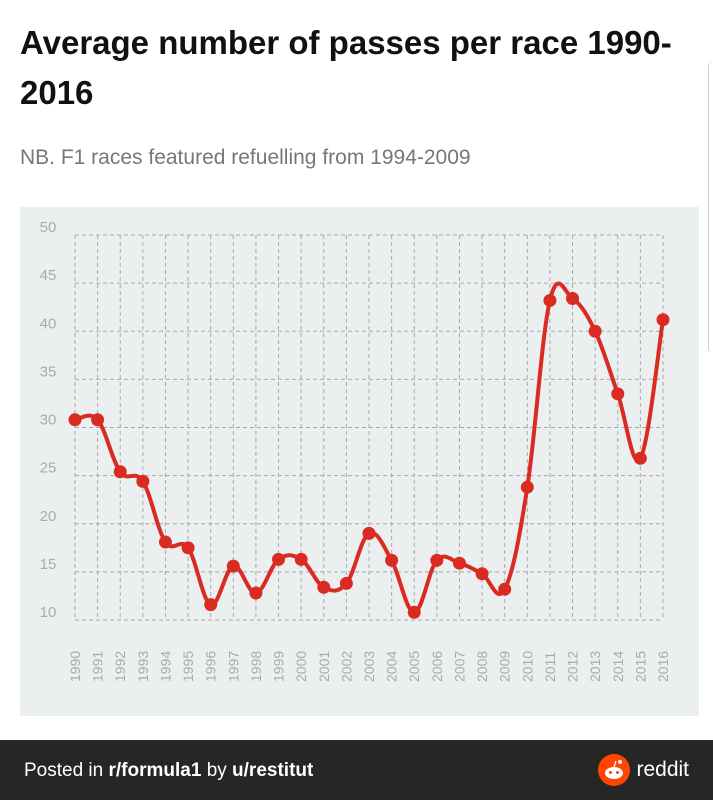 Image resolution: width=713 pixels, height=800 pixels. I want to click on x-tick-label: 1997, so click(233, 666).